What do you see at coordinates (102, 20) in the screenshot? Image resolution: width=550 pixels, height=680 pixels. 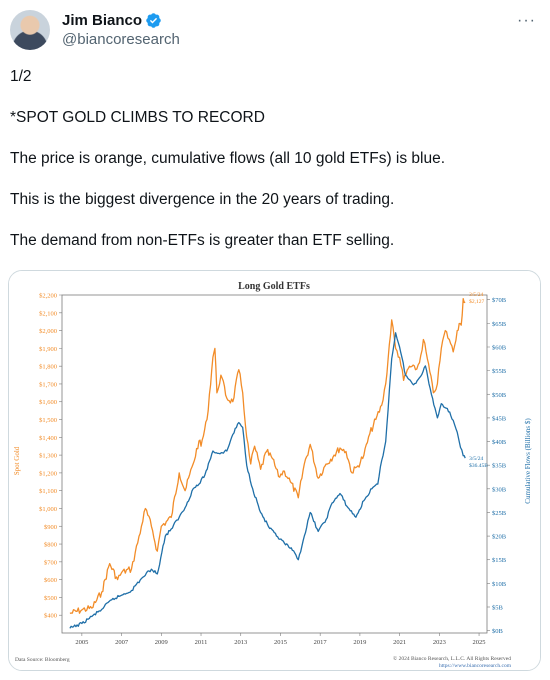 I see `author-name: Jim Bianco` at bounding box center [102, 20].